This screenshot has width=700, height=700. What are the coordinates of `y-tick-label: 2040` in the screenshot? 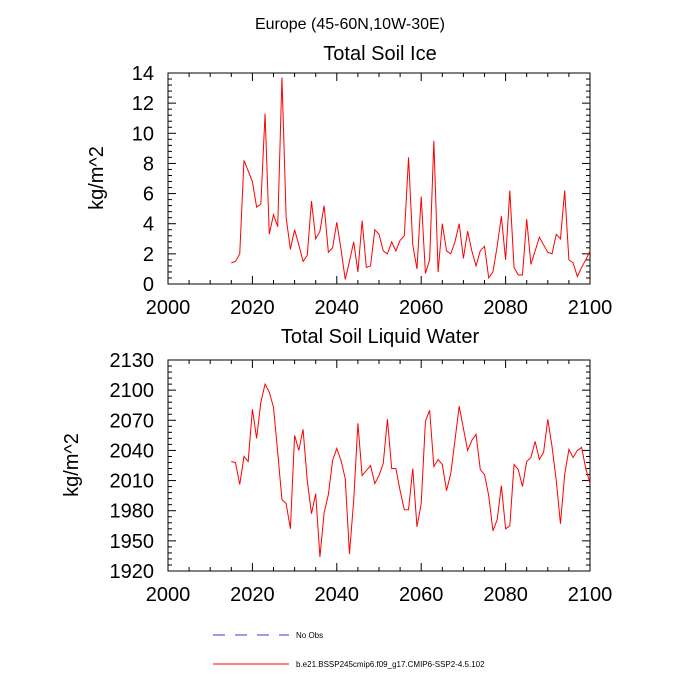 It's located at (132, 451).